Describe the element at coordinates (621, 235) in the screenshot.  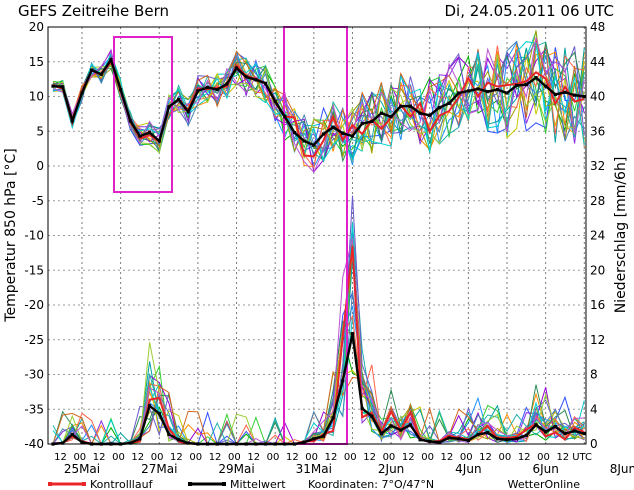
I see `y-axis-label-right: Niederschlag [mm/6h]` at that location.